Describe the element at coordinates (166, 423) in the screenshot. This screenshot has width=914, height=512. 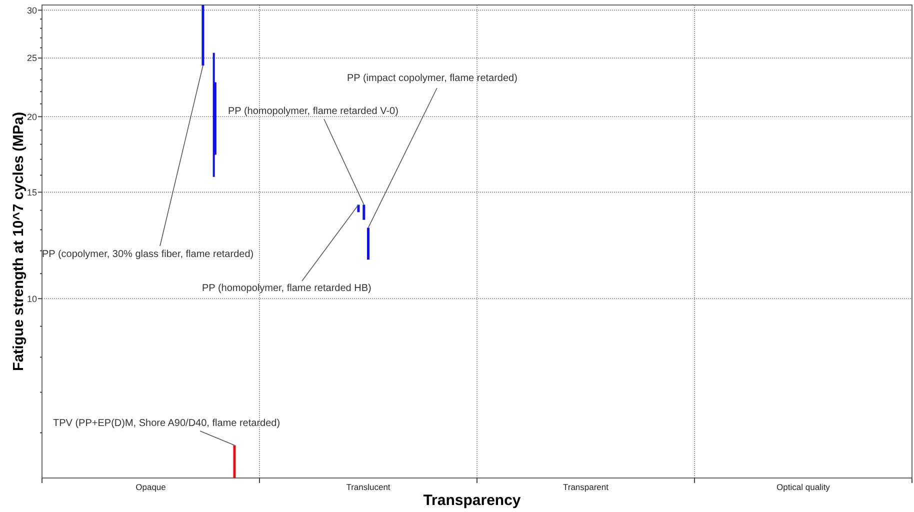
I see `text: TPV (PP+EP(D)M, Shore A90/D40, flame retarded)` at that location.